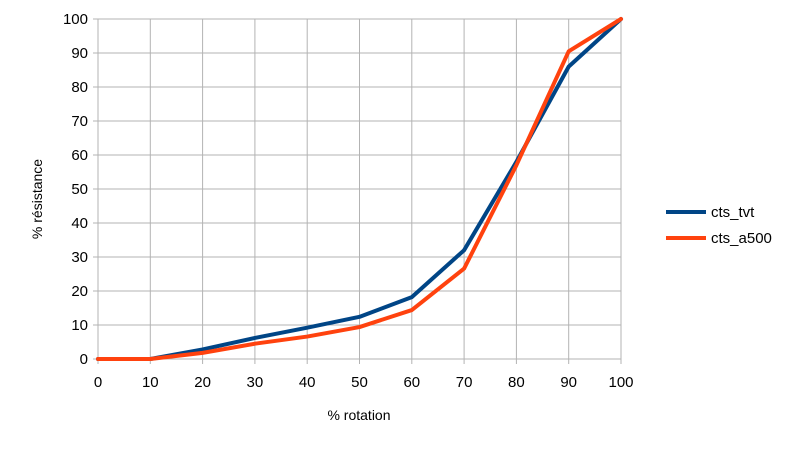 This screenshot has height=449, width=800. Describe the element at coordinates (79, 155) in the screenshot. I see `y-tick-label: 60` at that location.